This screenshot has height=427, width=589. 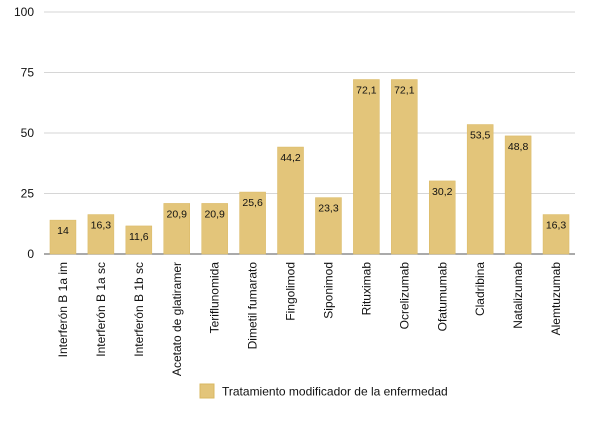 I want to click on legend-label: Tratamiento modificador de la enfermedad, so click(x=335, y=392).